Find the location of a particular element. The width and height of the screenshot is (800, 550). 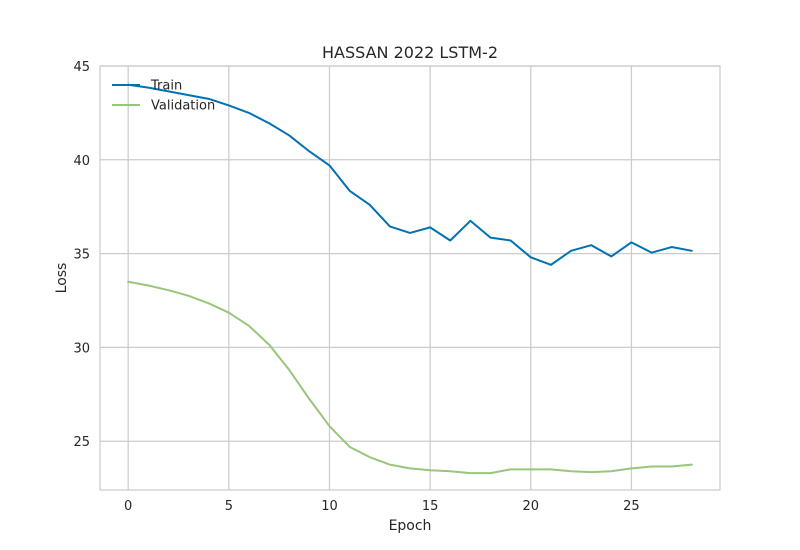

y-axis-ticks: 25 30 35 40 45 is located at coordinates (81, 255).